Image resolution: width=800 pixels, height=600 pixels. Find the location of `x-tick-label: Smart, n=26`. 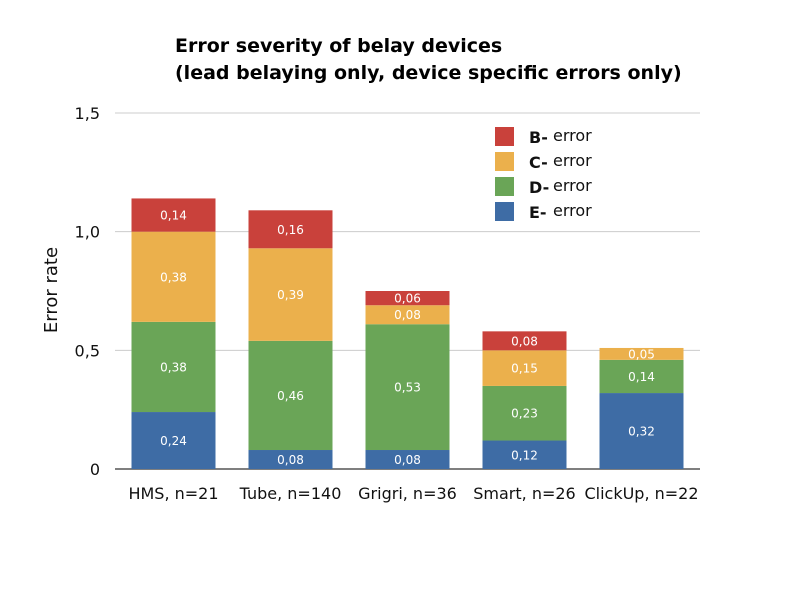

x-tick-label: Smart, n=26 is located at coordinates (524, 493).